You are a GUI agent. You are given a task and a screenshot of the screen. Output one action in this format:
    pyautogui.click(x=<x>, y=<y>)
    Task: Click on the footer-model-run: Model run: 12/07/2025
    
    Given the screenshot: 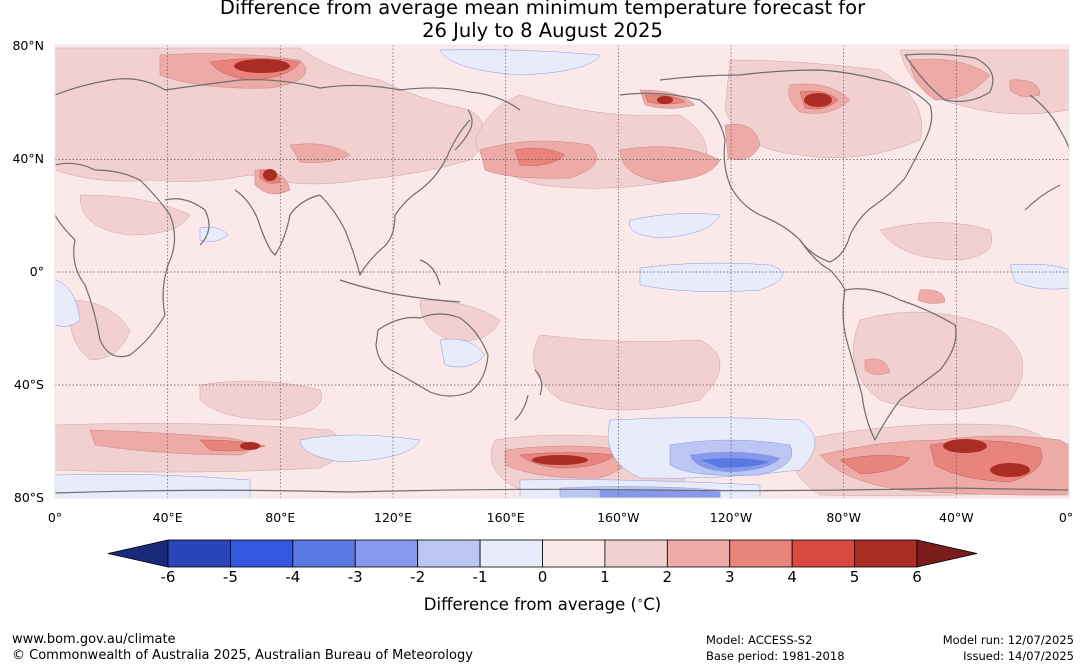 What is the action you would take?
    pyautogui.click(x=1008, y=640)
    